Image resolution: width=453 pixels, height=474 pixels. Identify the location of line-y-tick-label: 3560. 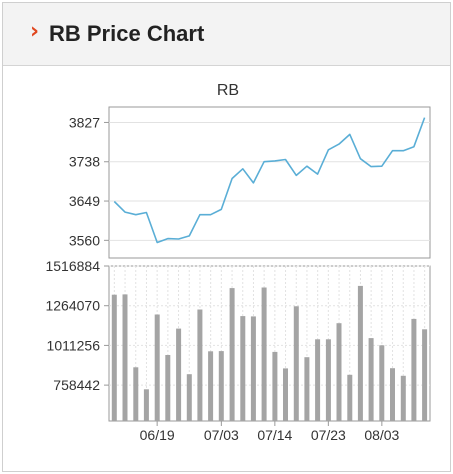
(84, 240).